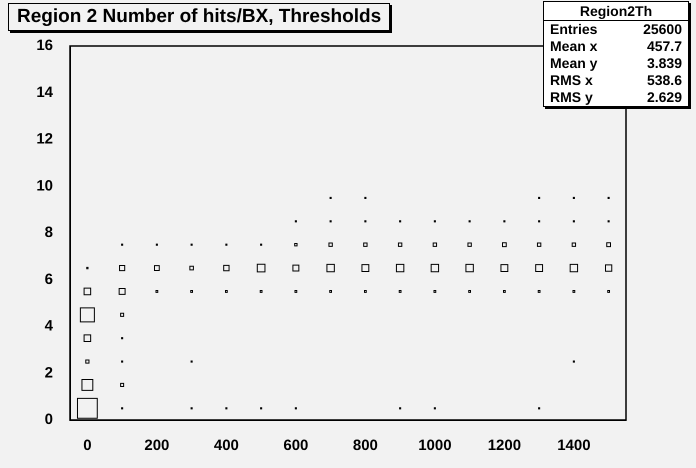 The image size is (696, 468). Describe the element at coordinates (44, 139) in the screenshot. I see `y-tick-label: 12` at that location.